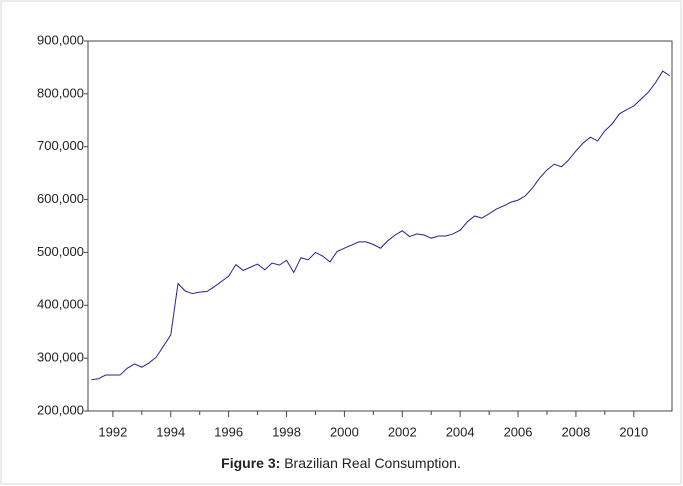 The image size is (683, 486). What do you see at coordinates (60, 145) in the screenshot?
I see `y-tick-label: 700,000` at bounding box center [60, 145].